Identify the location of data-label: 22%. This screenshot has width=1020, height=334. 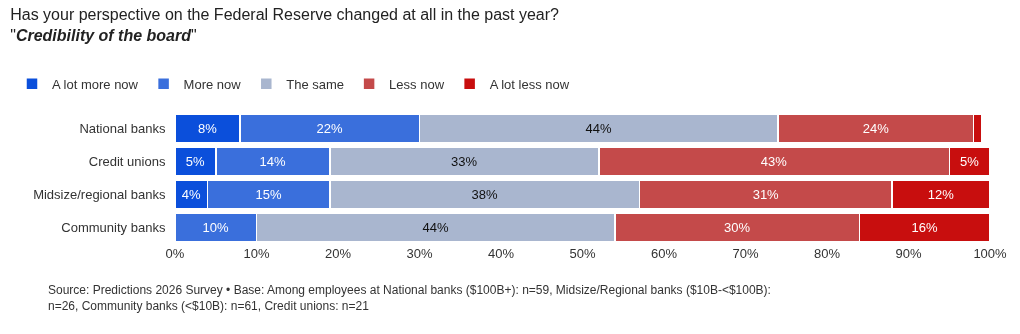
(330, 128).